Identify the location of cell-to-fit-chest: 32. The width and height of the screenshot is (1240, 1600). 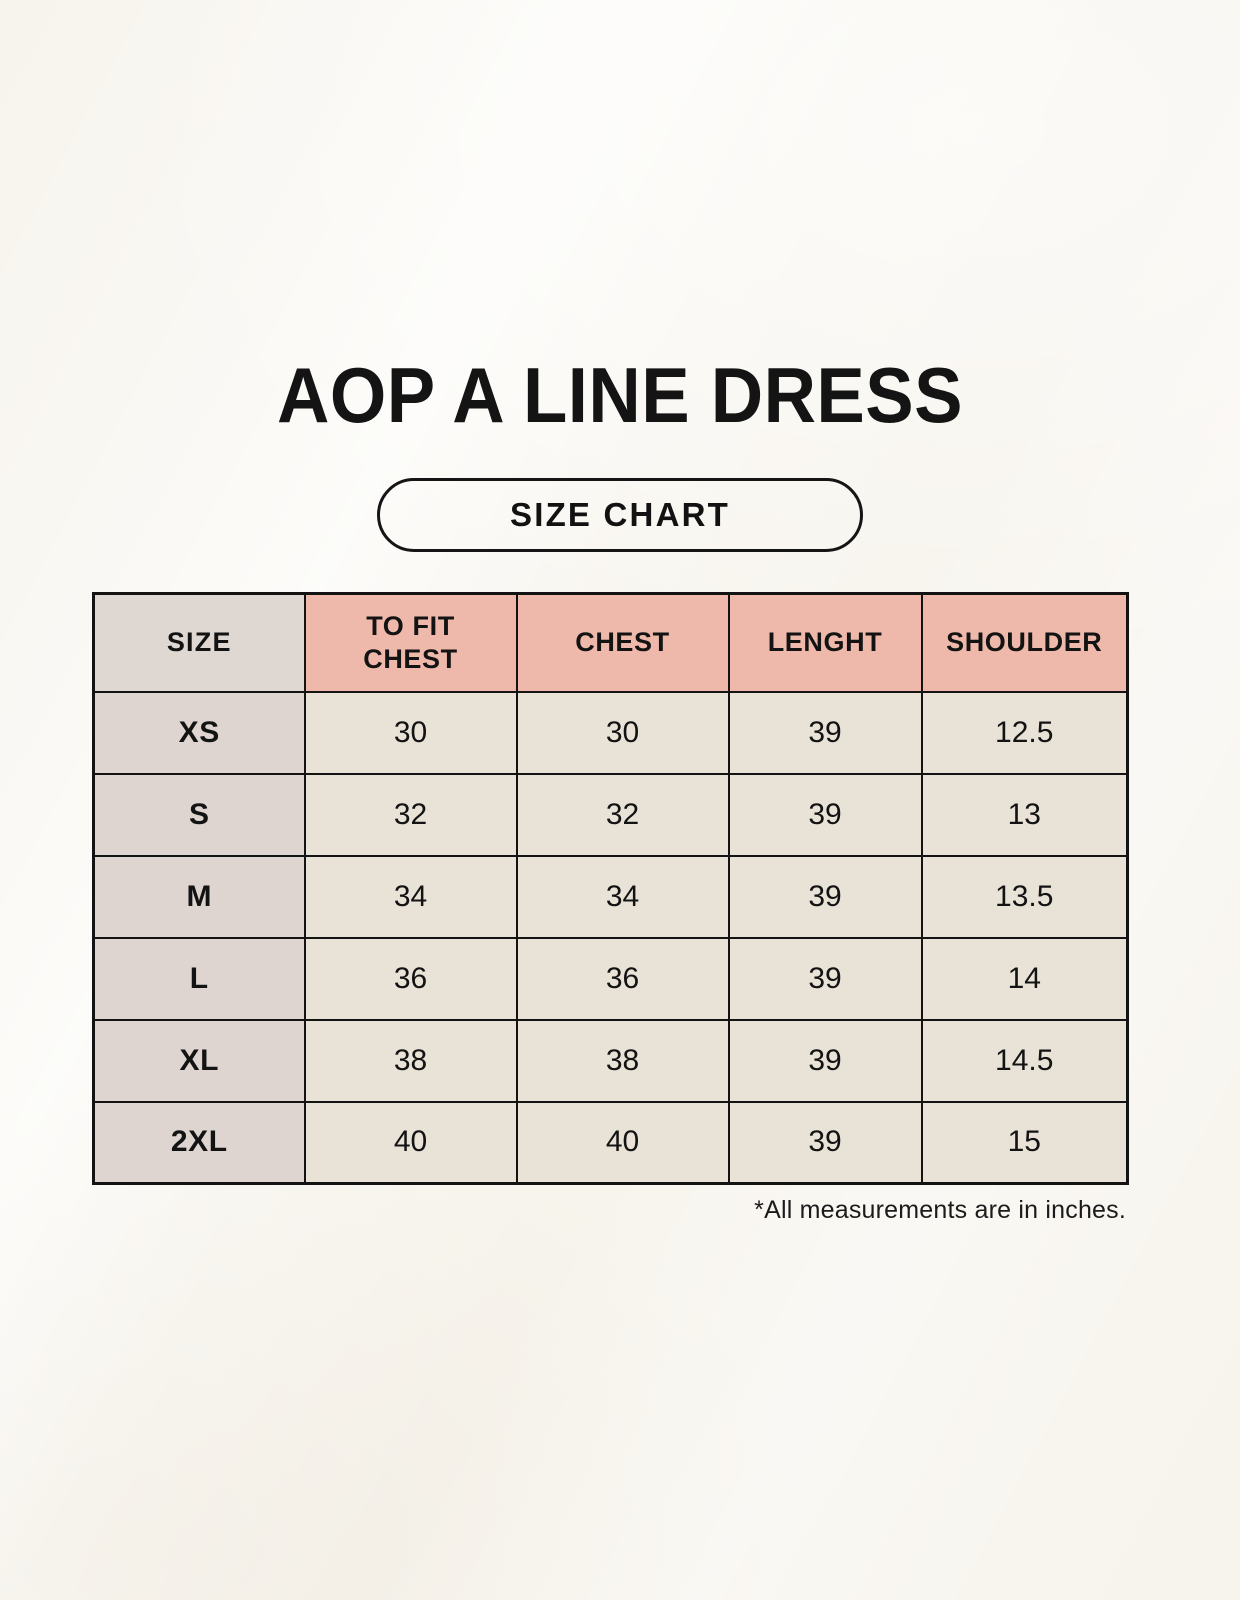
(410, 814).